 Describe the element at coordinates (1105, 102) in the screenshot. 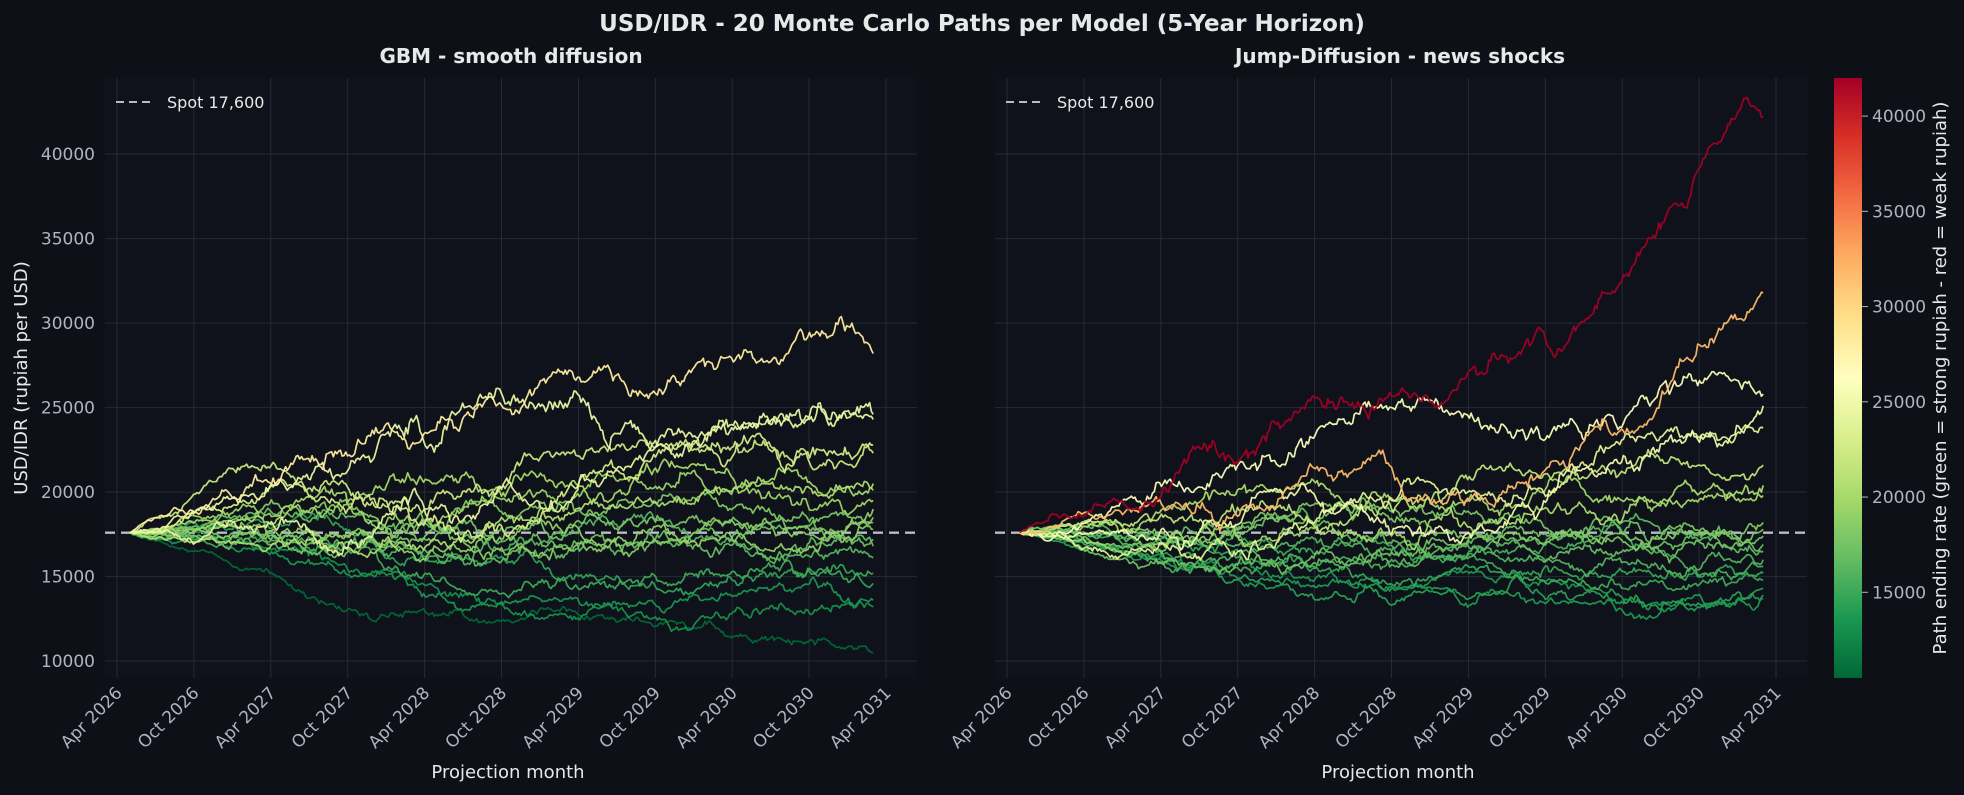

I see `jump-diffusion-legend-label: Spot 17,600` at that location.